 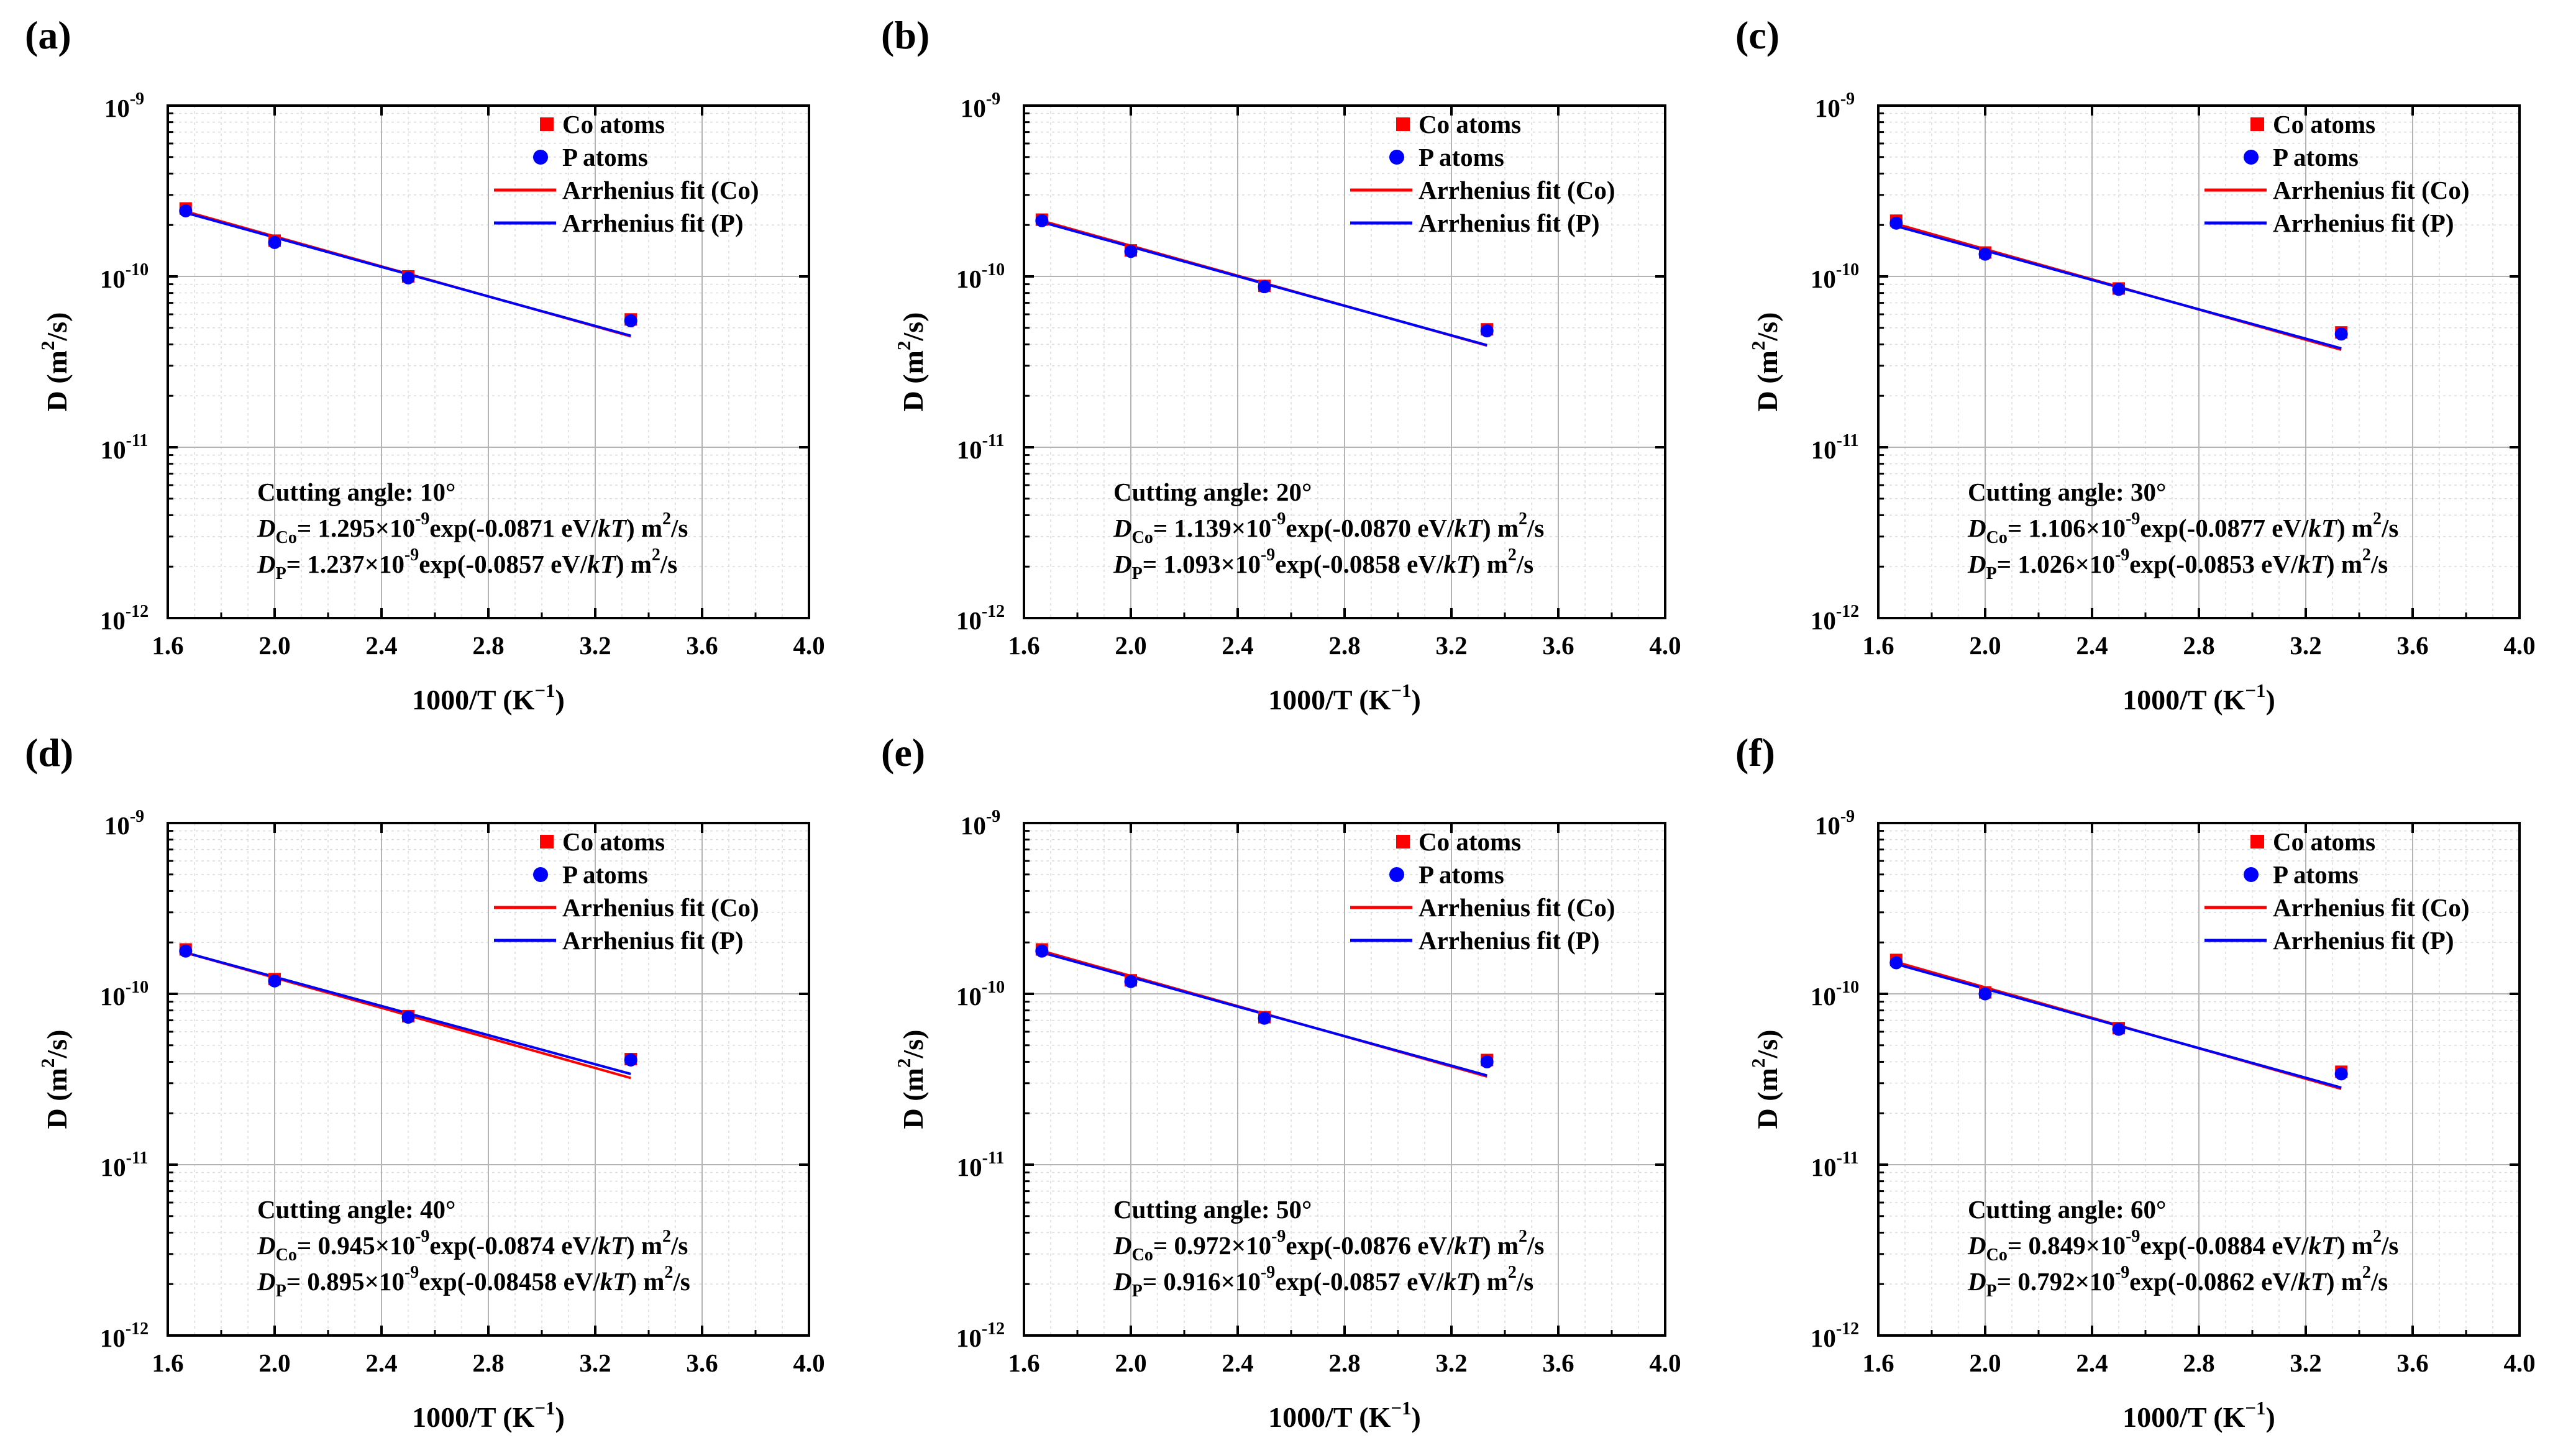 I want to click on annotation-cutting-angle: Cutting angle: 20°, so click(x=1212, y=492).